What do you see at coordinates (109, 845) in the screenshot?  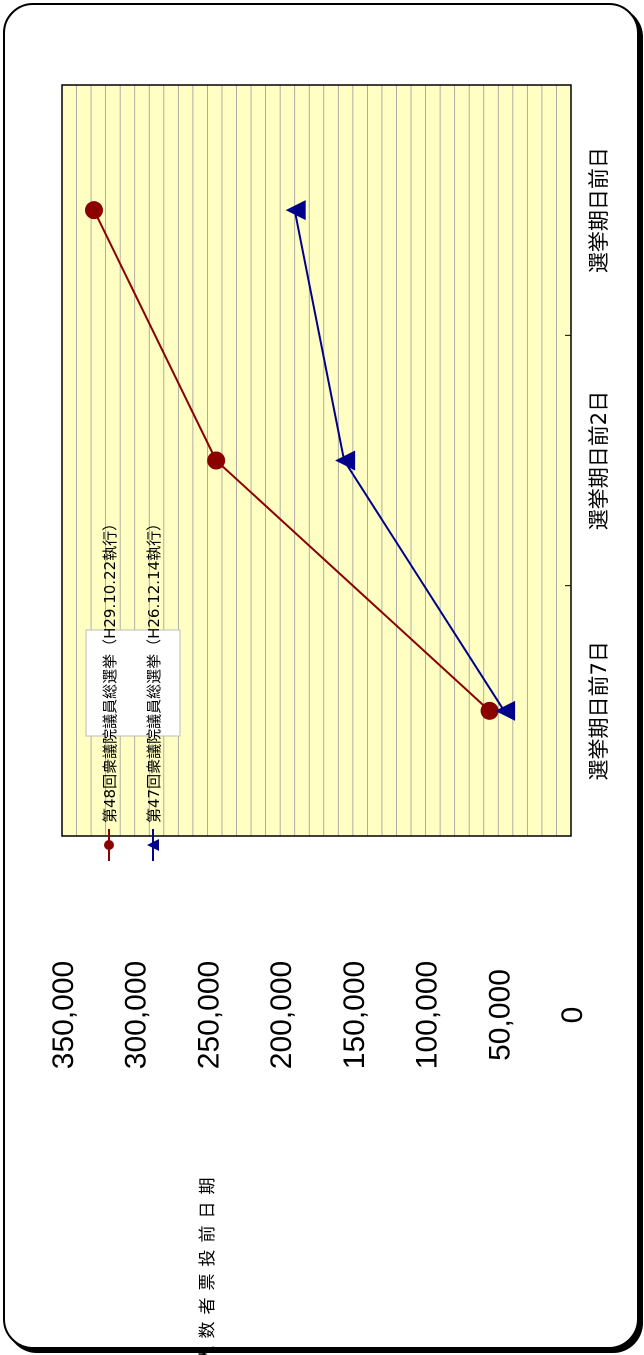 I see `legend-marker-circle` at bounding box center [109, 845].